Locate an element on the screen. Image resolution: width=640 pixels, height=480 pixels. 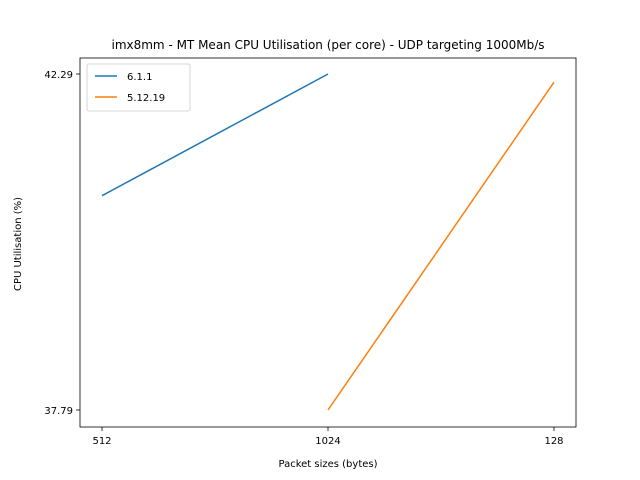
x-tick-label: 128 is located at coordinates (553, 441).